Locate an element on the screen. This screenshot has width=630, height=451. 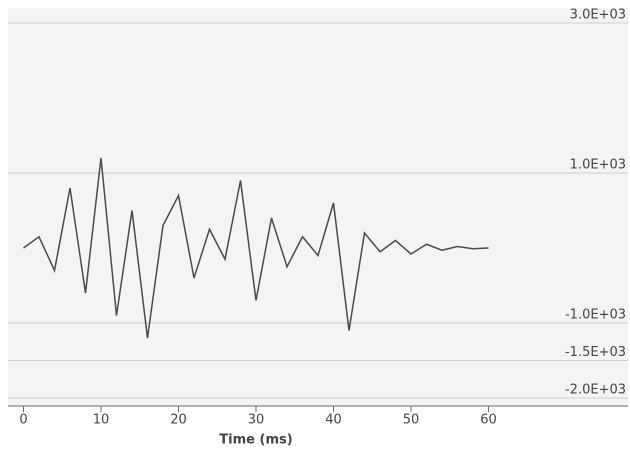
x-tick-label: 30 is located at coordinates (256, 420).